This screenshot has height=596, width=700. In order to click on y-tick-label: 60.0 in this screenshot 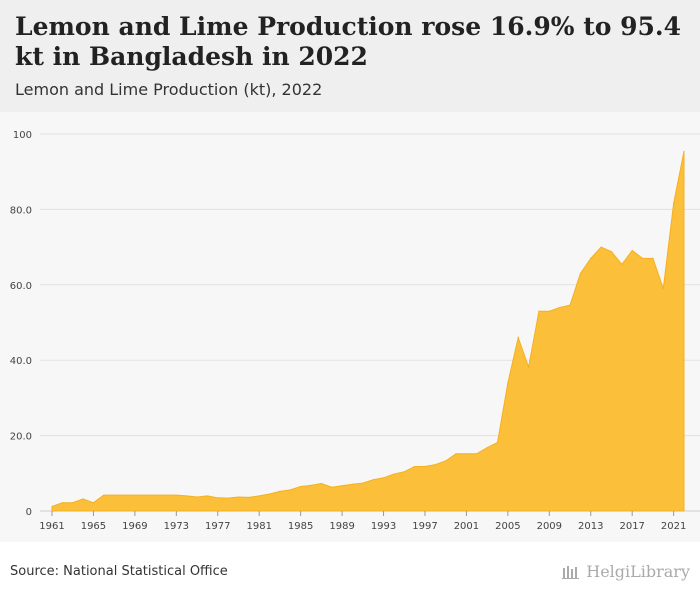, I will do `click(21, 286)`.